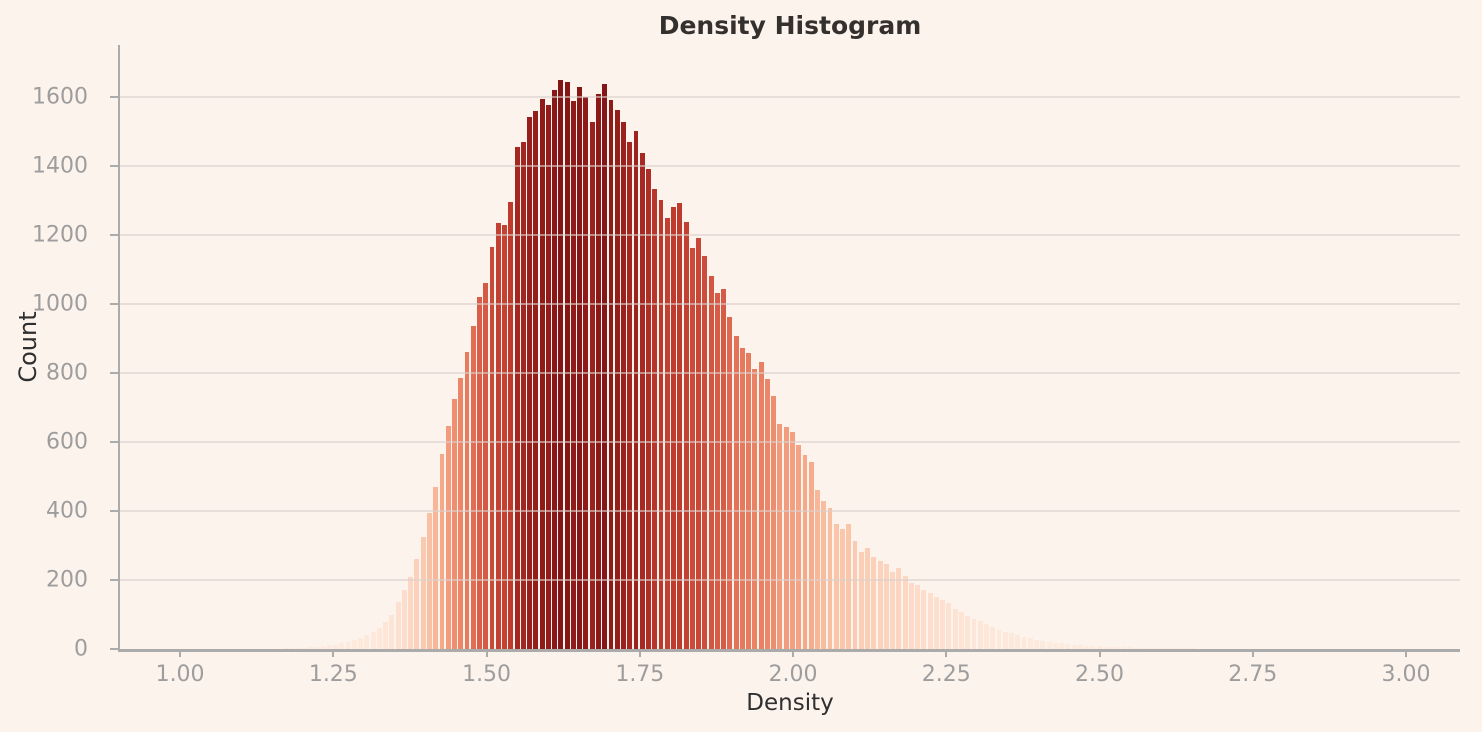  I want to click on x-tick-label: 1.75, so click(640, 674).